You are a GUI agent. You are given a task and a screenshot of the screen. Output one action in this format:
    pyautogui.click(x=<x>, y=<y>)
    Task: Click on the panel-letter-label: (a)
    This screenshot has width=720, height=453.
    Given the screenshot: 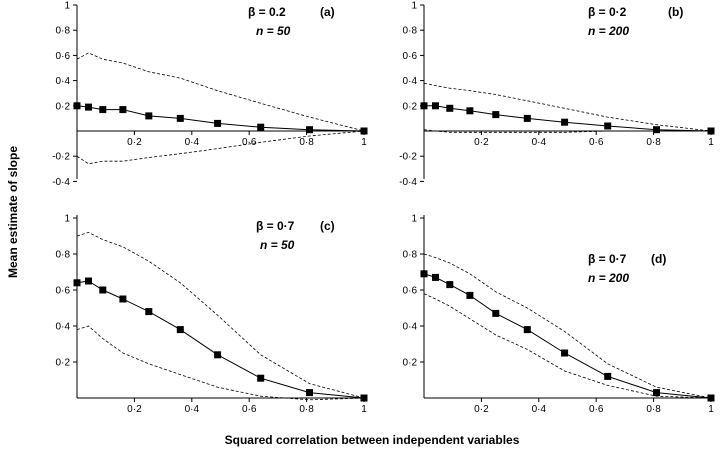 What is the action you would take?
    pyautogui.click(x=327, y=12)
    